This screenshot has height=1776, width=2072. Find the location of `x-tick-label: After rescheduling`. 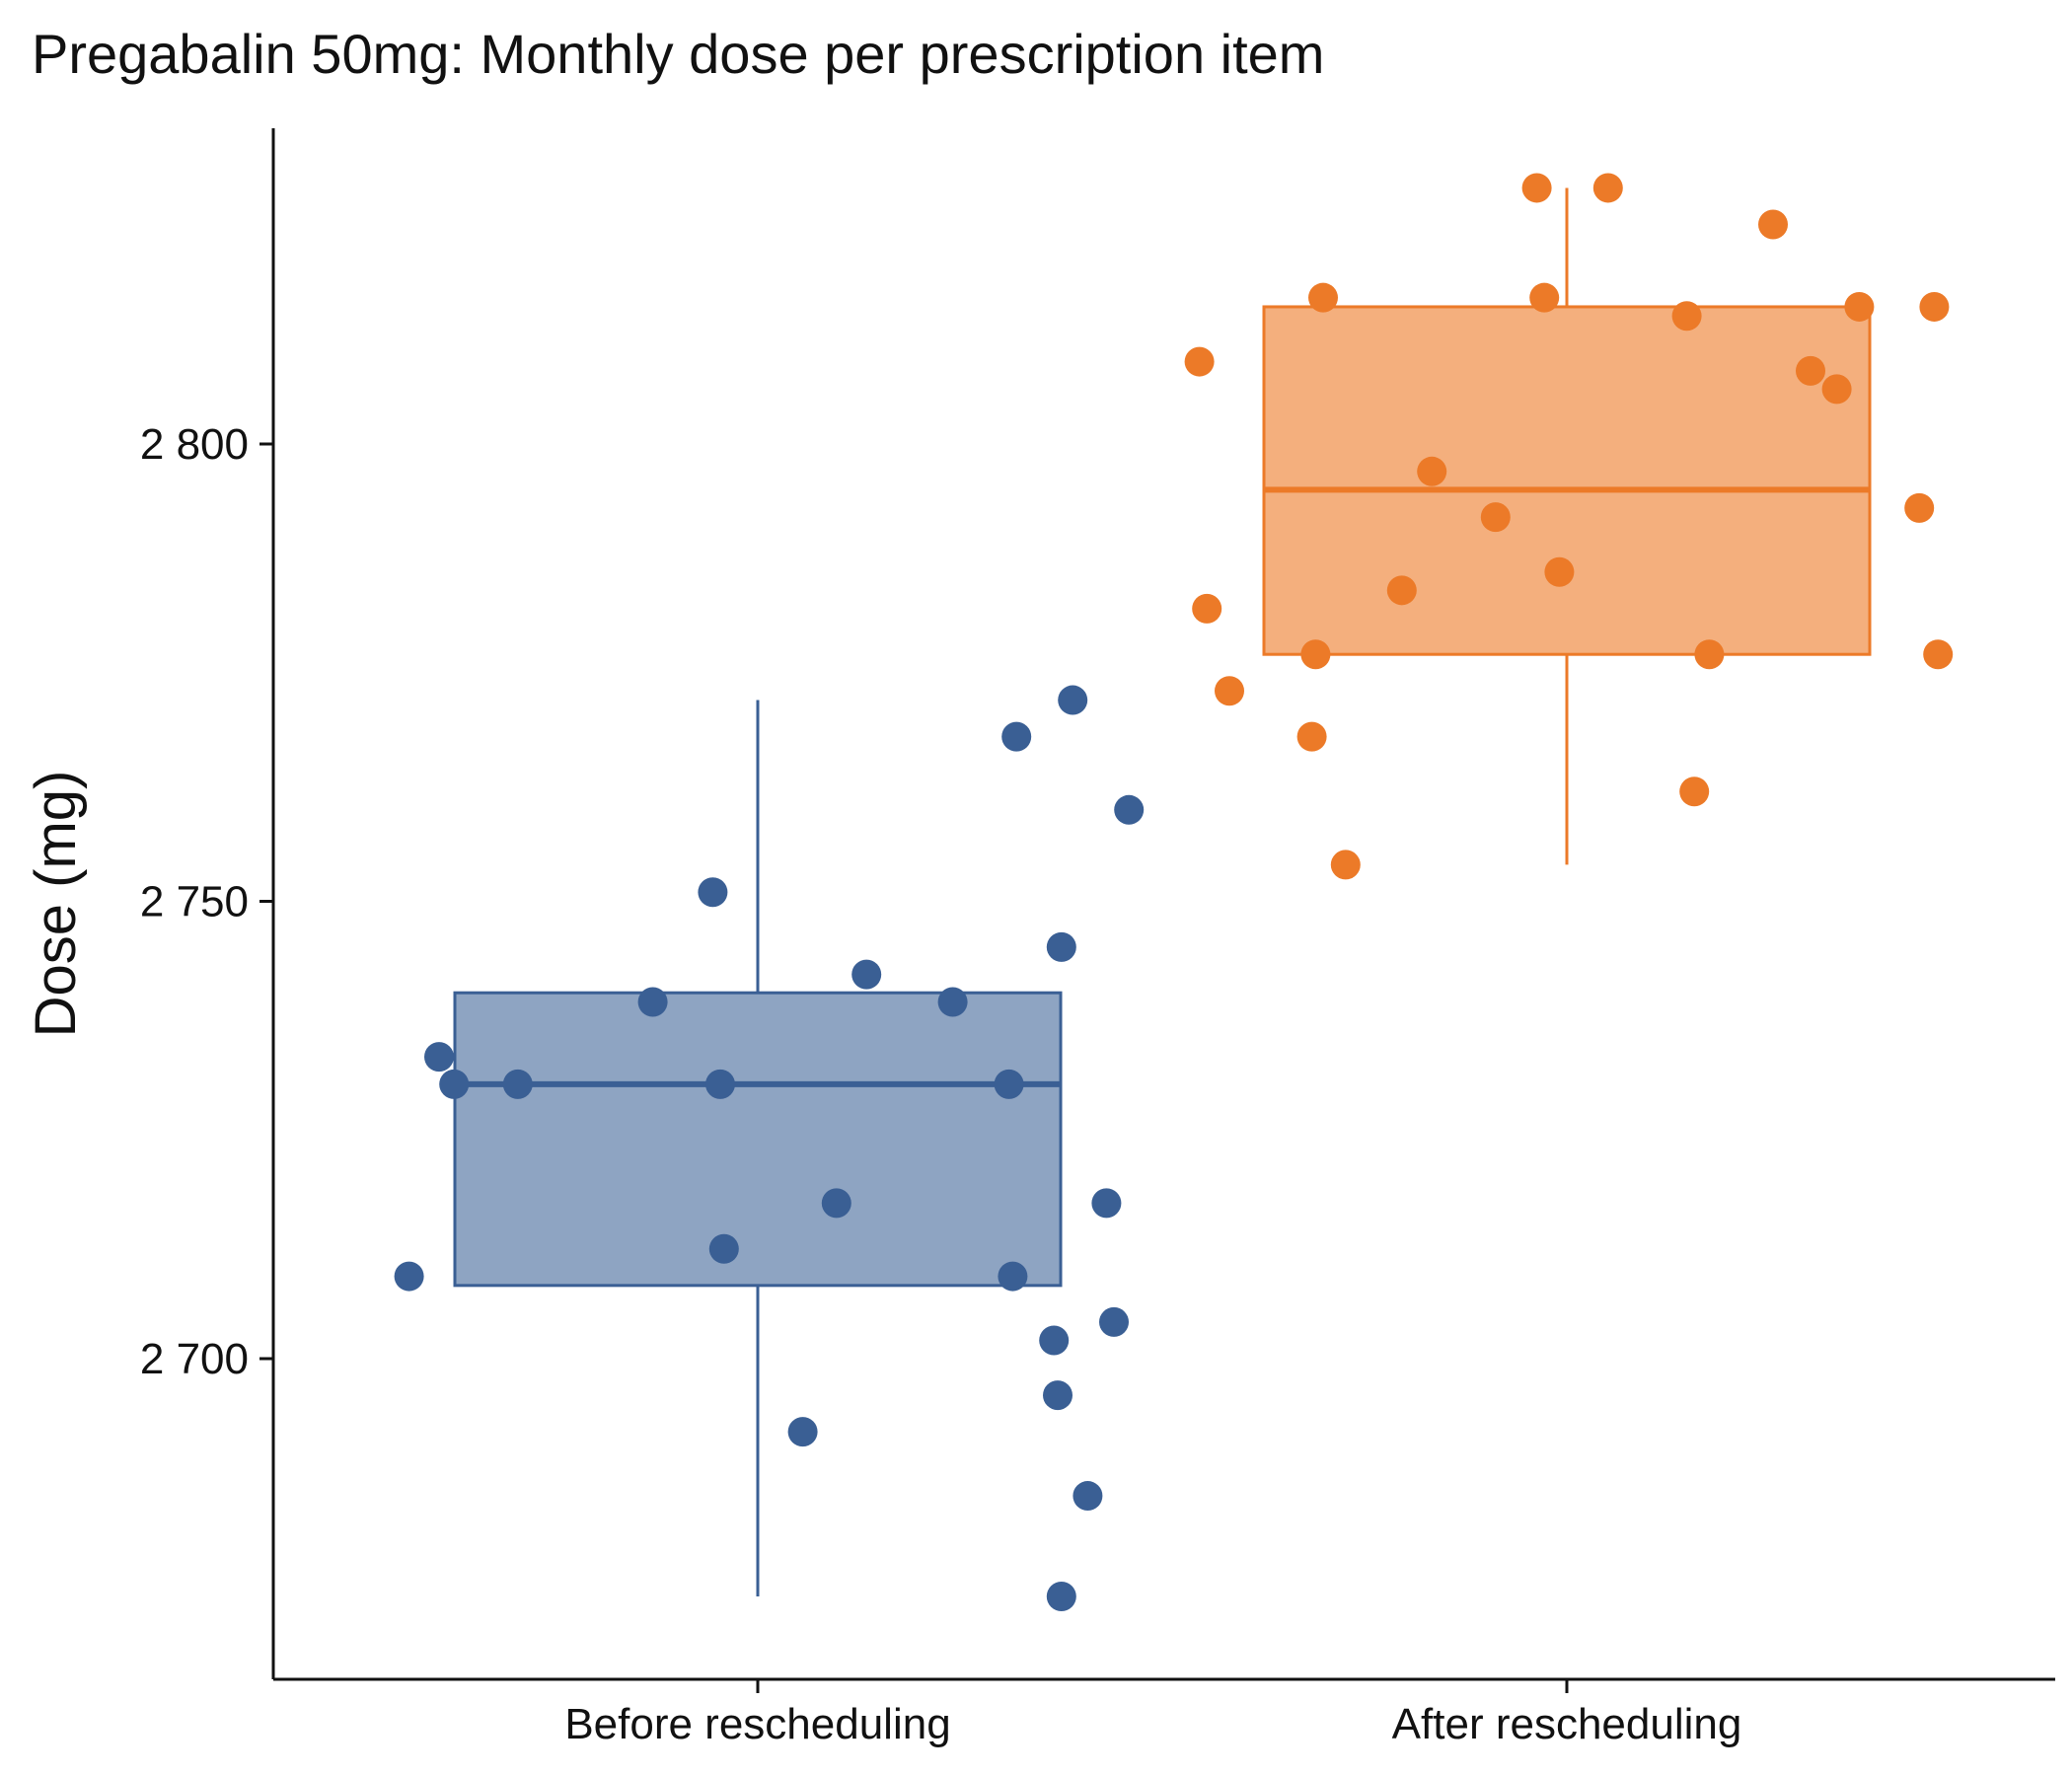

x-tick-label: After rescheduling is located at coordinates (1567, 1724).